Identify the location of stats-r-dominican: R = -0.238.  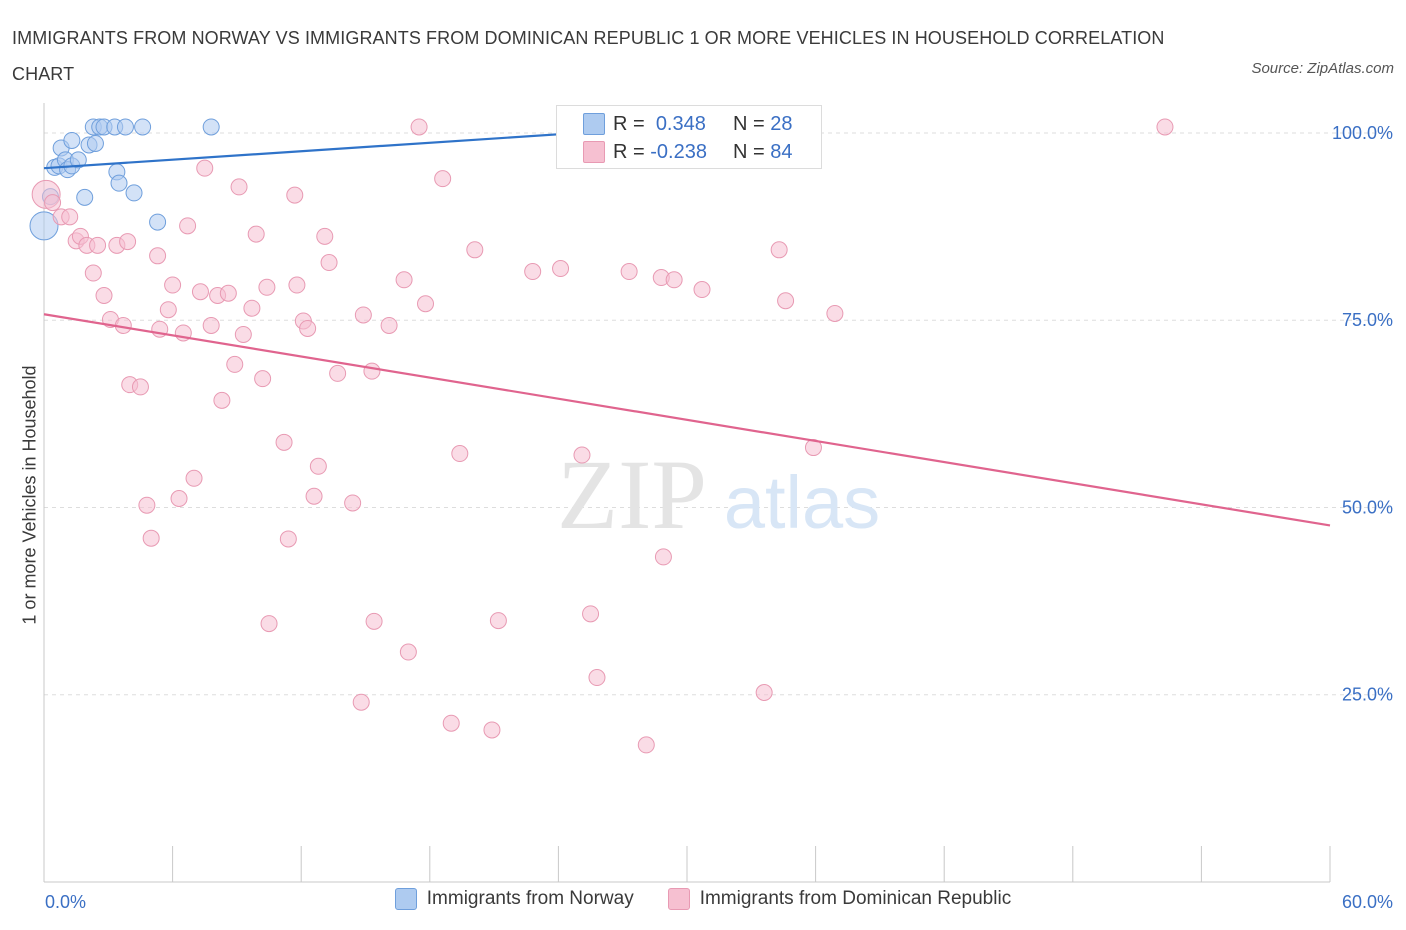
(660, 151).